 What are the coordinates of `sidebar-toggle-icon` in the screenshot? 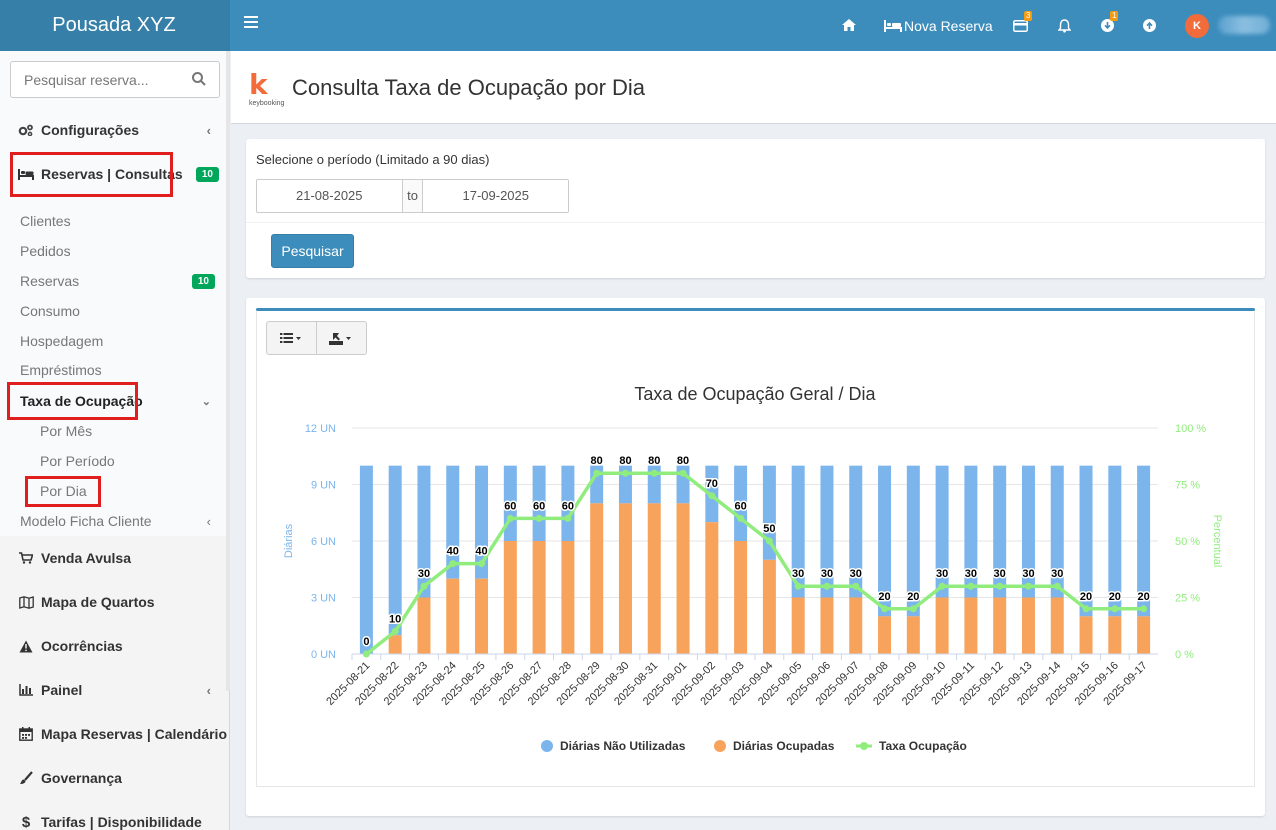 It's located at (251, 23).